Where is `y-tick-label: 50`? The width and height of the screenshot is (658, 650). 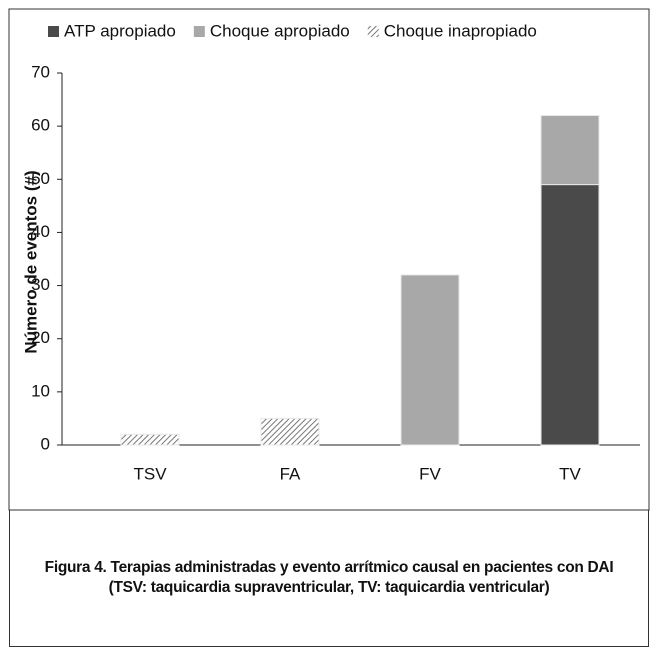
y-tick-label: 50 is located at coordinates (40, 178).